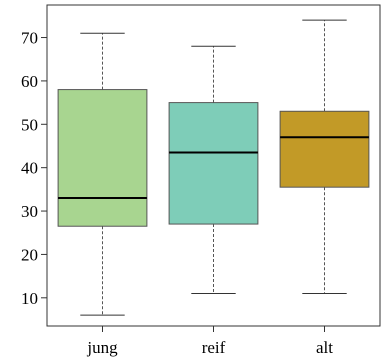 This screenshot has width=386, height=359. Describe the element at coordinates (102, 347) in the screenshot. I see `x-tick-label: jung` at that location.